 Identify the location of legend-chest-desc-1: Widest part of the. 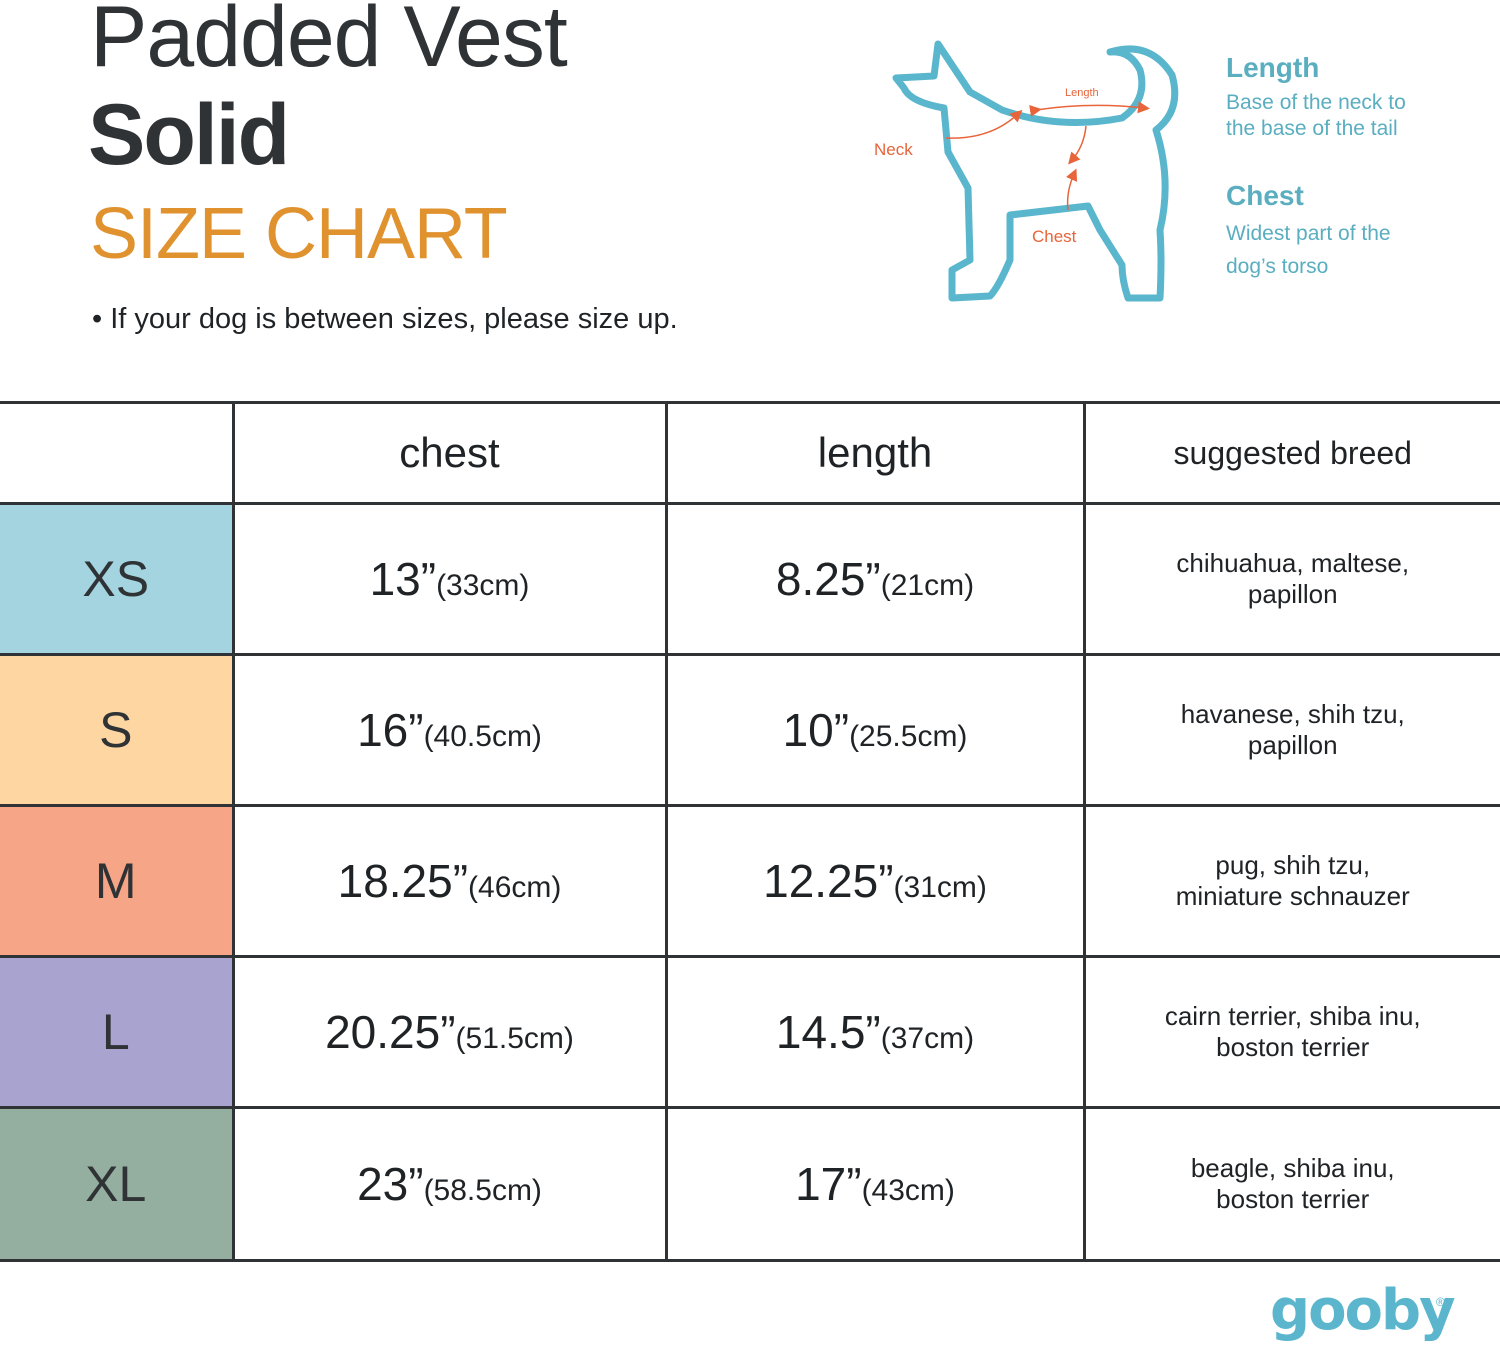
(1308, 233).